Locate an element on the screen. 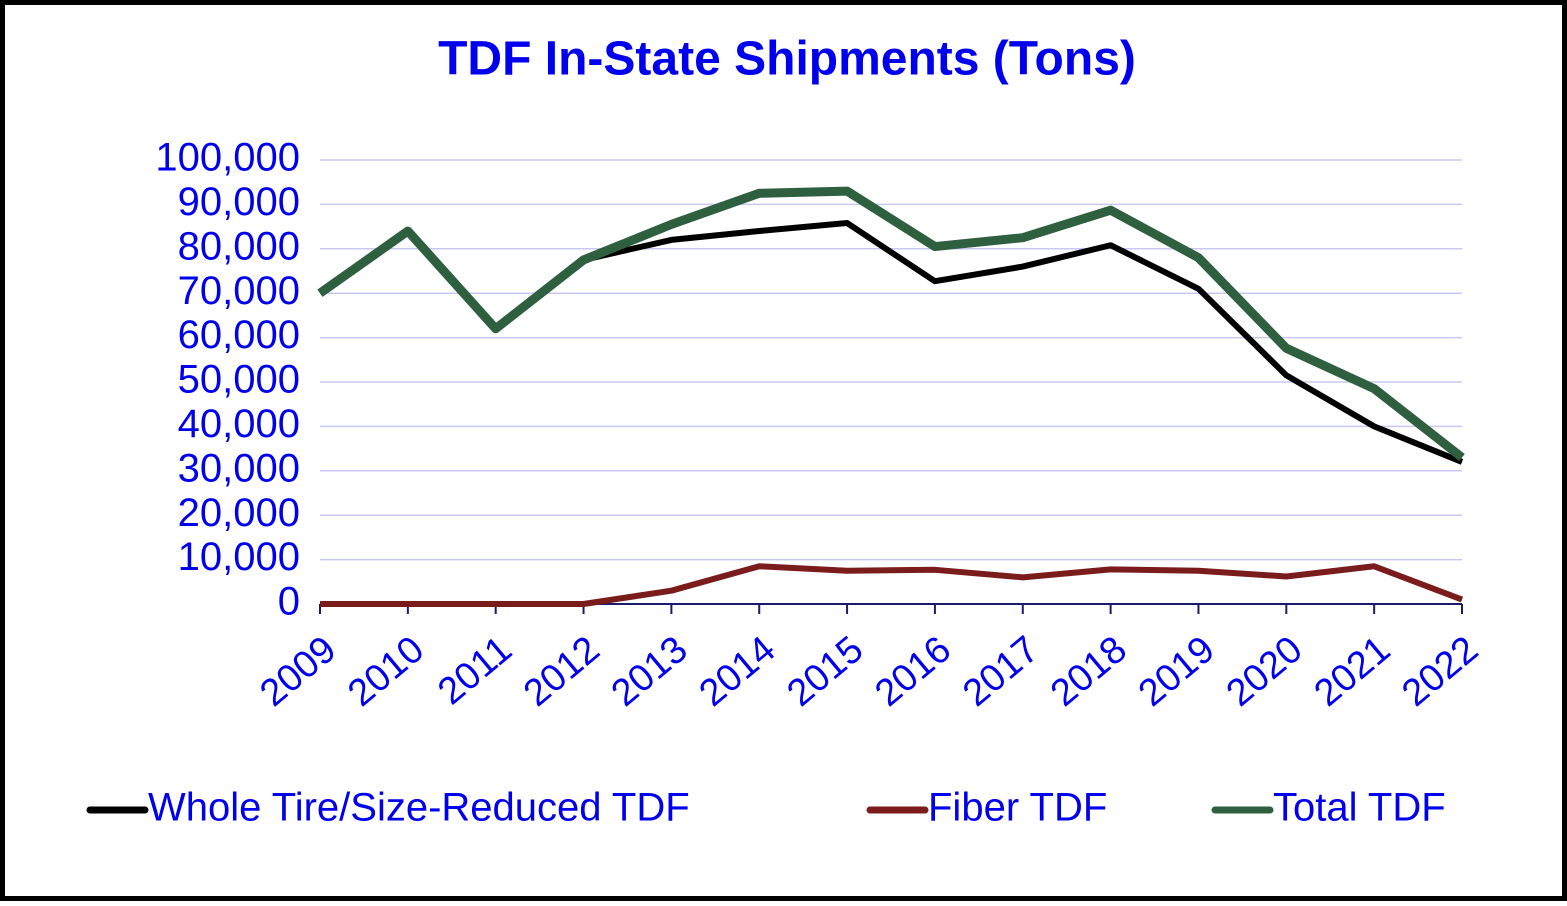 The image size is (1567, 906). y-tick-label: 30,000 is located at coordinates (239, 468).